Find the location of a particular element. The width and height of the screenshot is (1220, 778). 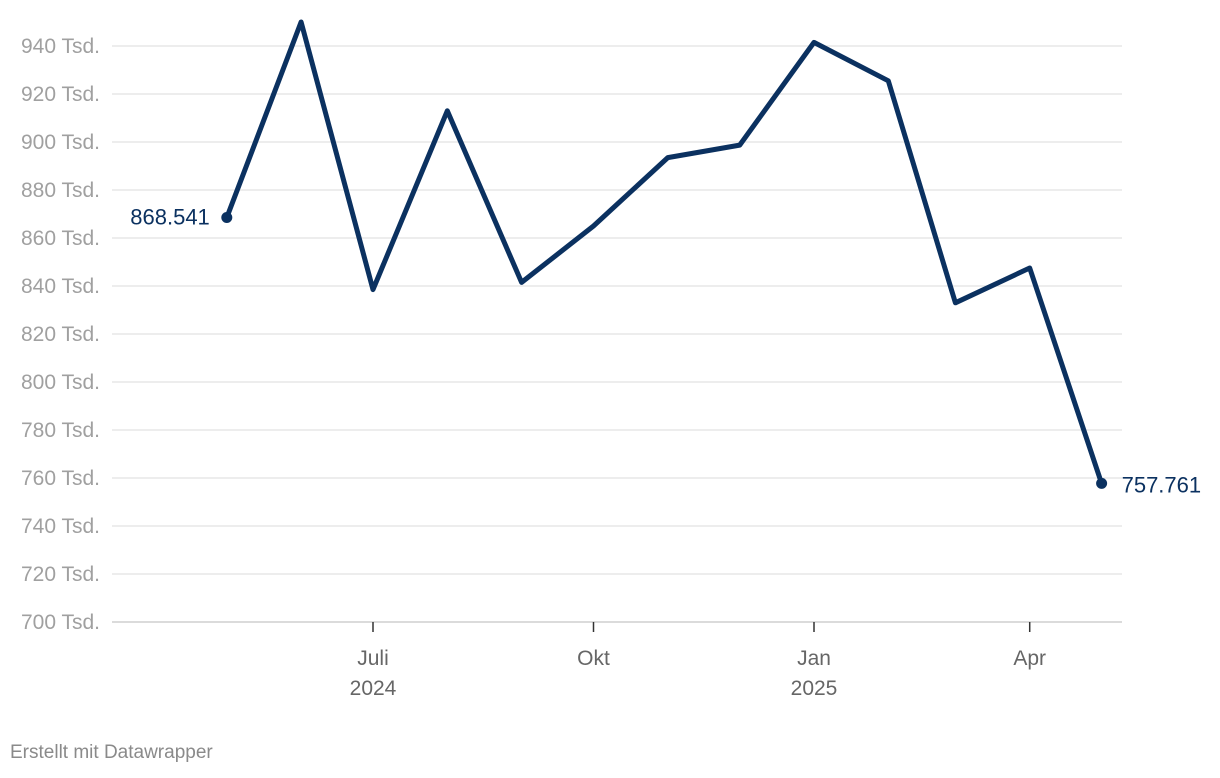

x-tick-label: Juli is located at coordinates (373, 658).